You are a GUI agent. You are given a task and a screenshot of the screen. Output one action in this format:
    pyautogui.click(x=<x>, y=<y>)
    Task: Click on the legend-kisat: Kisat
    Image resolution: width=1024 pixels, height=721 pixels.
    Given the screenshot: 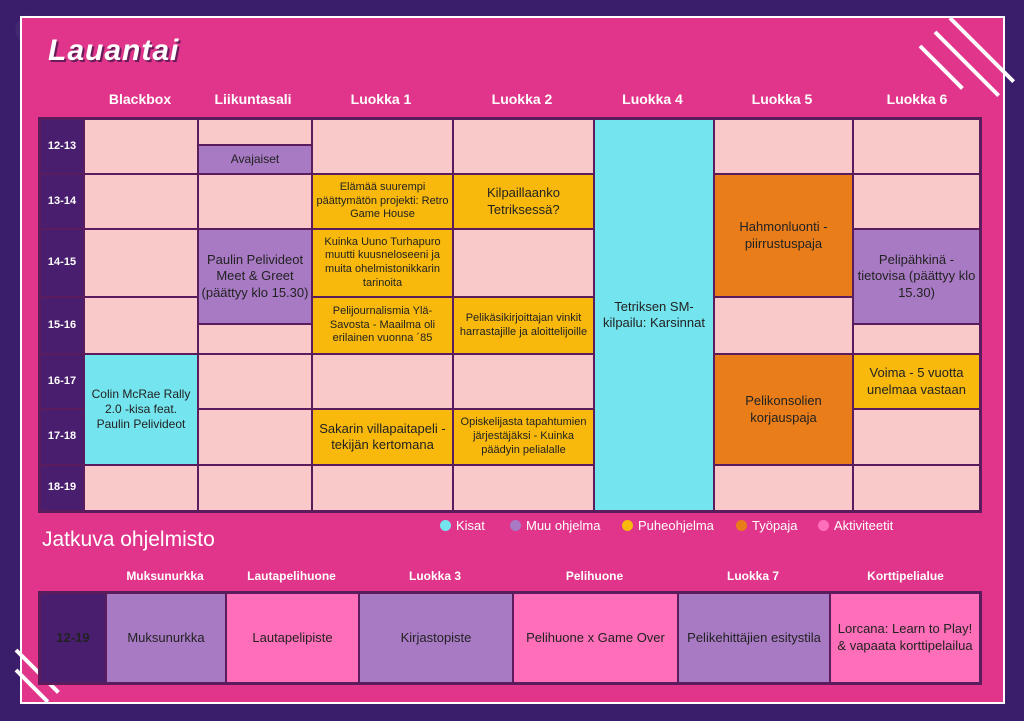 What is the action you would take?
    pyautogui.click(x=462, y=525)
    